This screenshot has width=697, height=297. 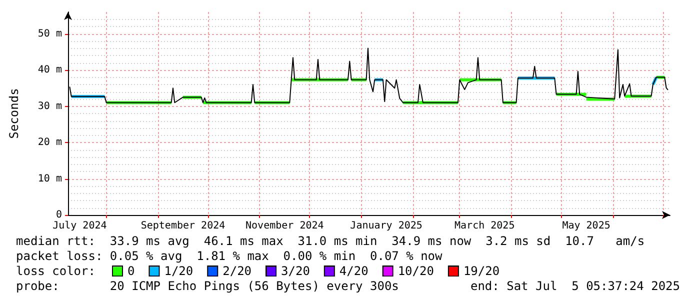 What do you see at coordinates (586, 226) in the screenshot?
I see `x-tick-label: May 2025` at bounding box center [586, 226].